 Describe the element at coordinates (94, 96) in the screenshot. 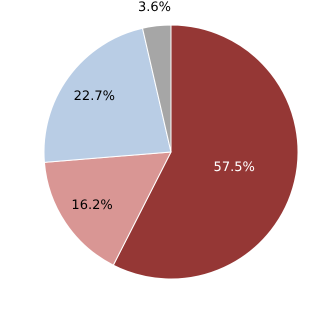

I see `data-label: 22.7%` at that location.